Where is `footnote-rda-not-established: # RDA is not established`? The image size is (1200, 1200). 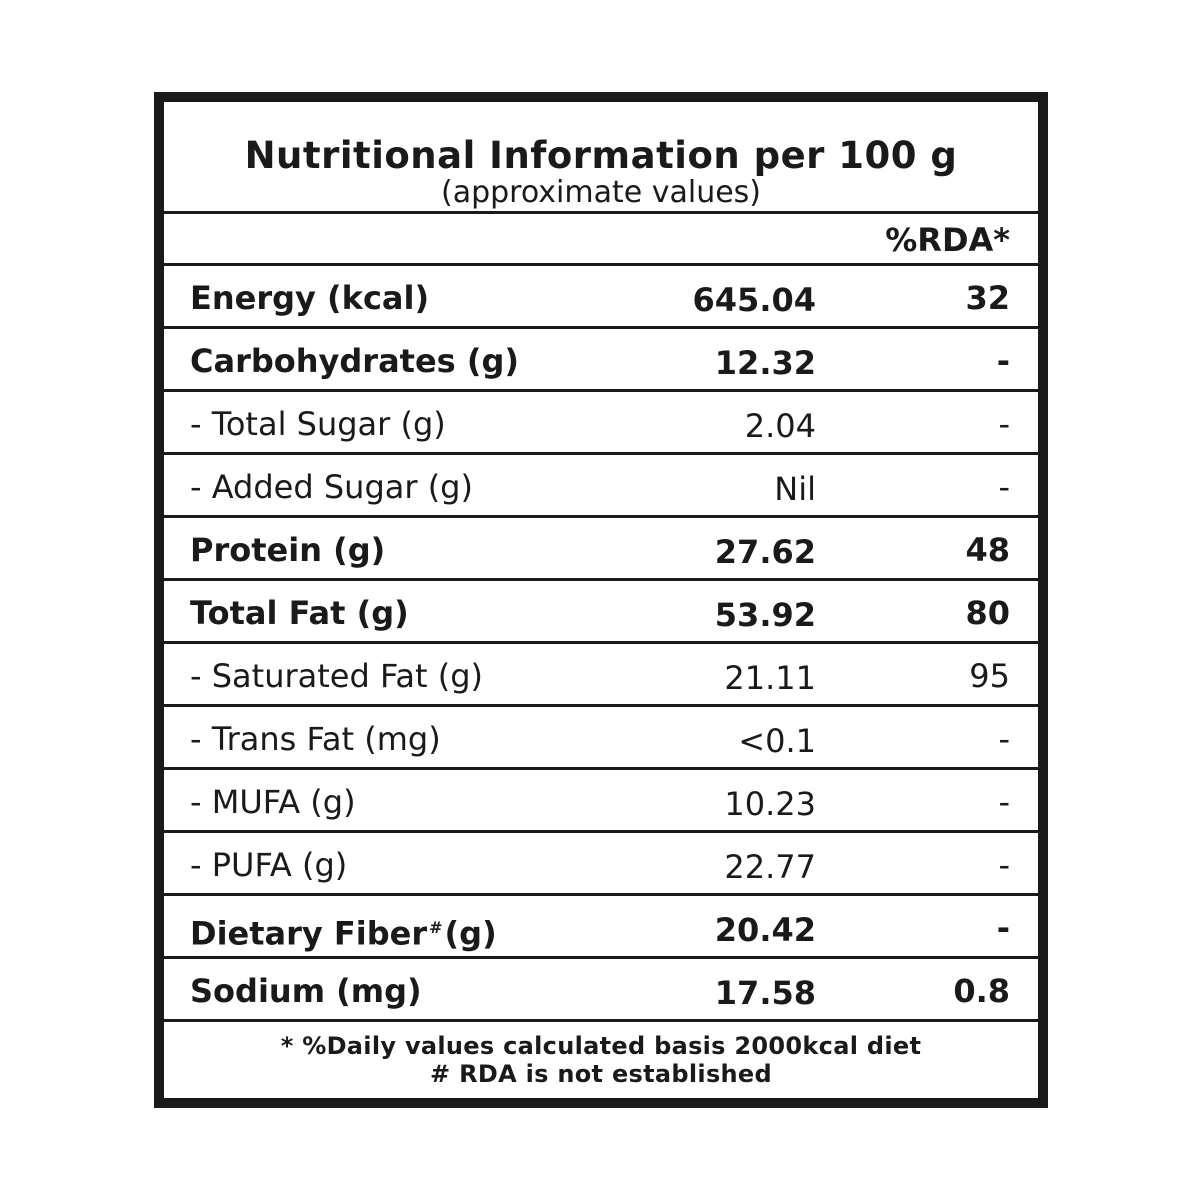 footnote-rda-not-established: # RDA is not established is located at coordinates (601, 1074).